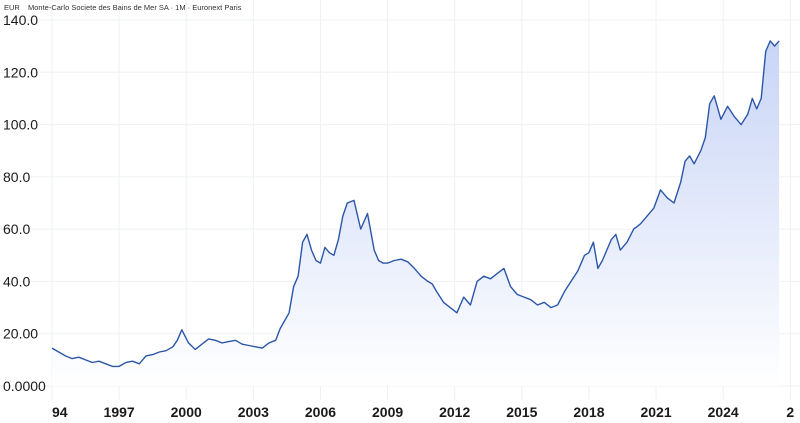  I want to click on x-tick-label: 2, so click(790, 412).